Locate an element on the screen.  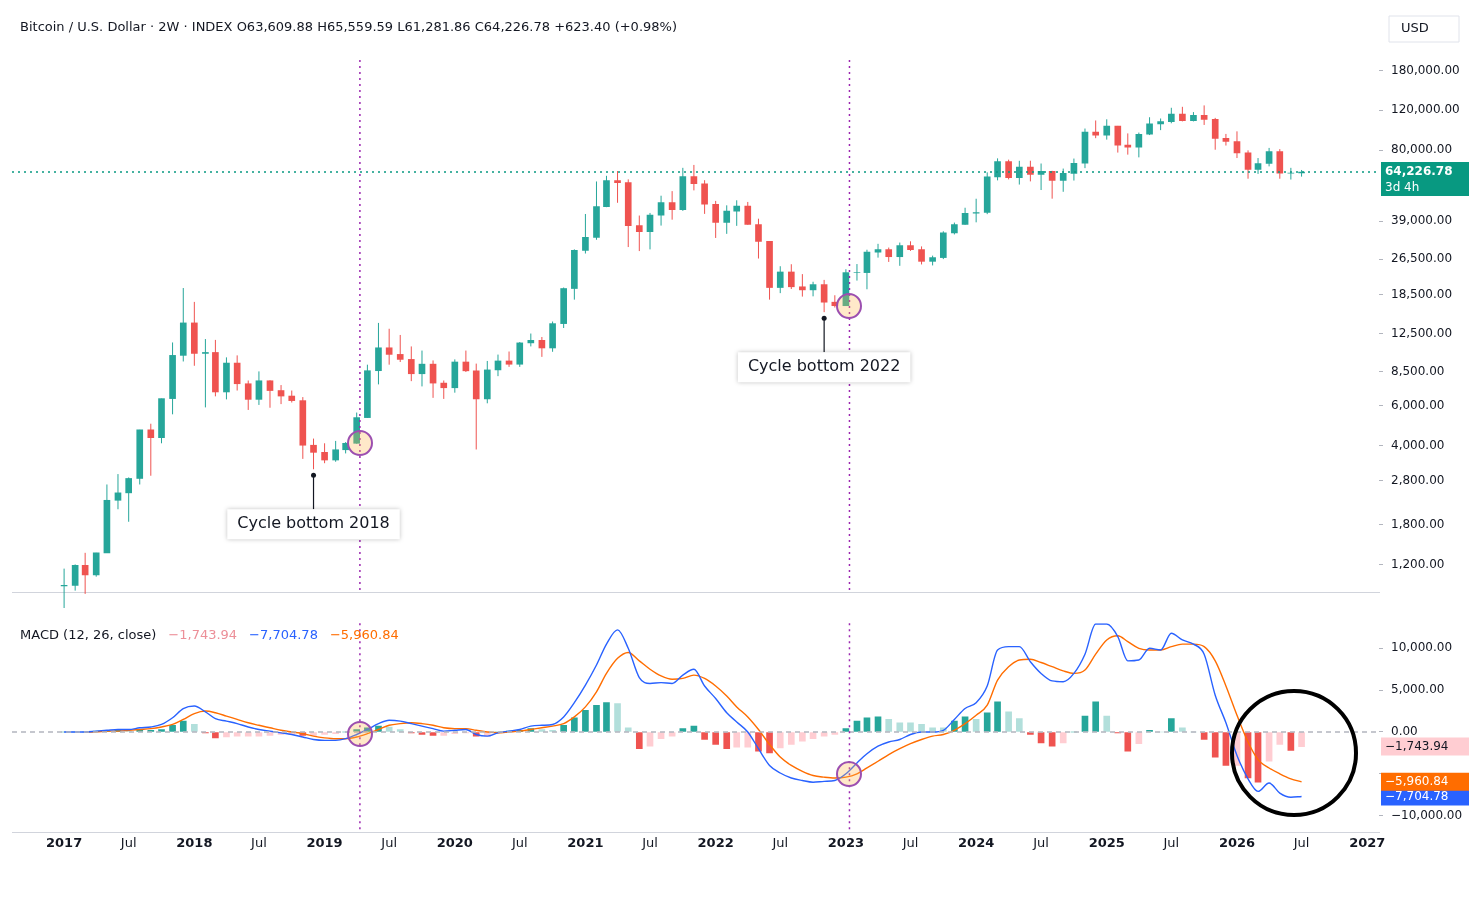
x-tick-label: 2020 is located at coordinates (454, 842).